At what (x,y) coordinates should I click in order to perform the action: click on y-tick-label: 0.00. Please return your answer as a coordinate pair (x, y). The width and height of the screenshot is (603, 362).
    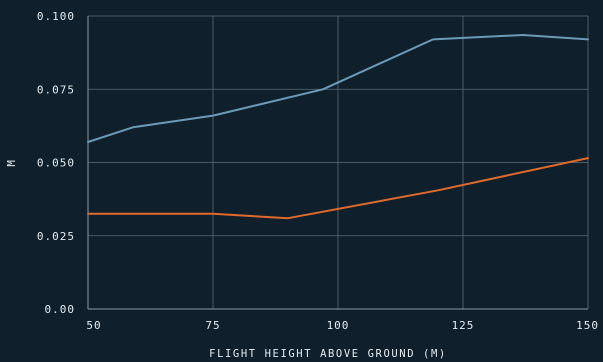
    Looking at the image, I should click on (60, 309).